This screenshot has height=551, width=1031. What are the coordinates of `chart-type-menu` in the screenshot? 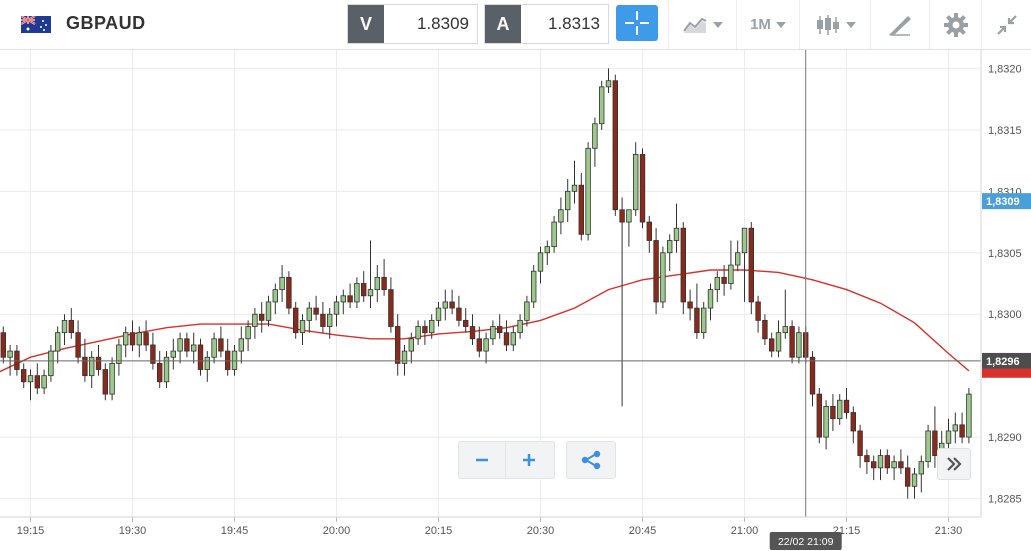 It's located at (702, 24).